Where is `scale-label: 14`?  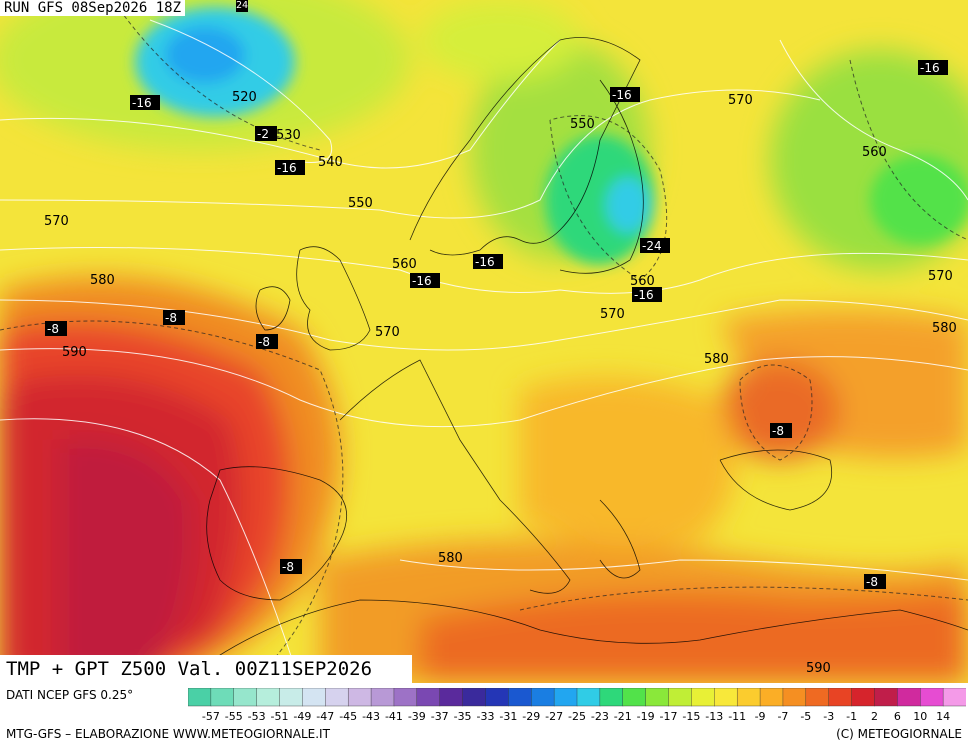 scale-label: 14 is located at coordinates (943, 716).